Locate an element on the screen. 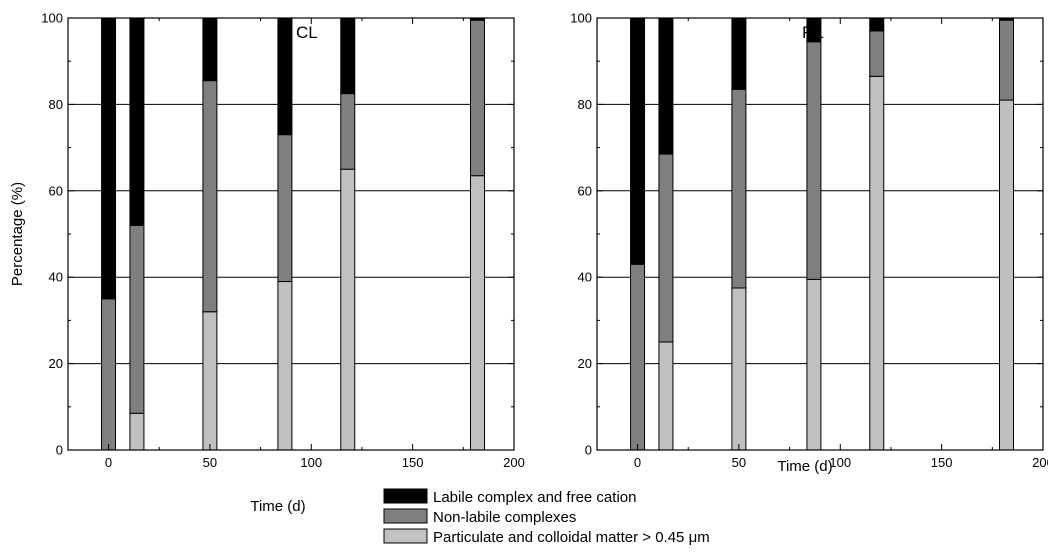 Image resolution: width=1048 pixels, height=552 pixels. legend-label: Non-labile complexes is located at coordinates (504, 517).